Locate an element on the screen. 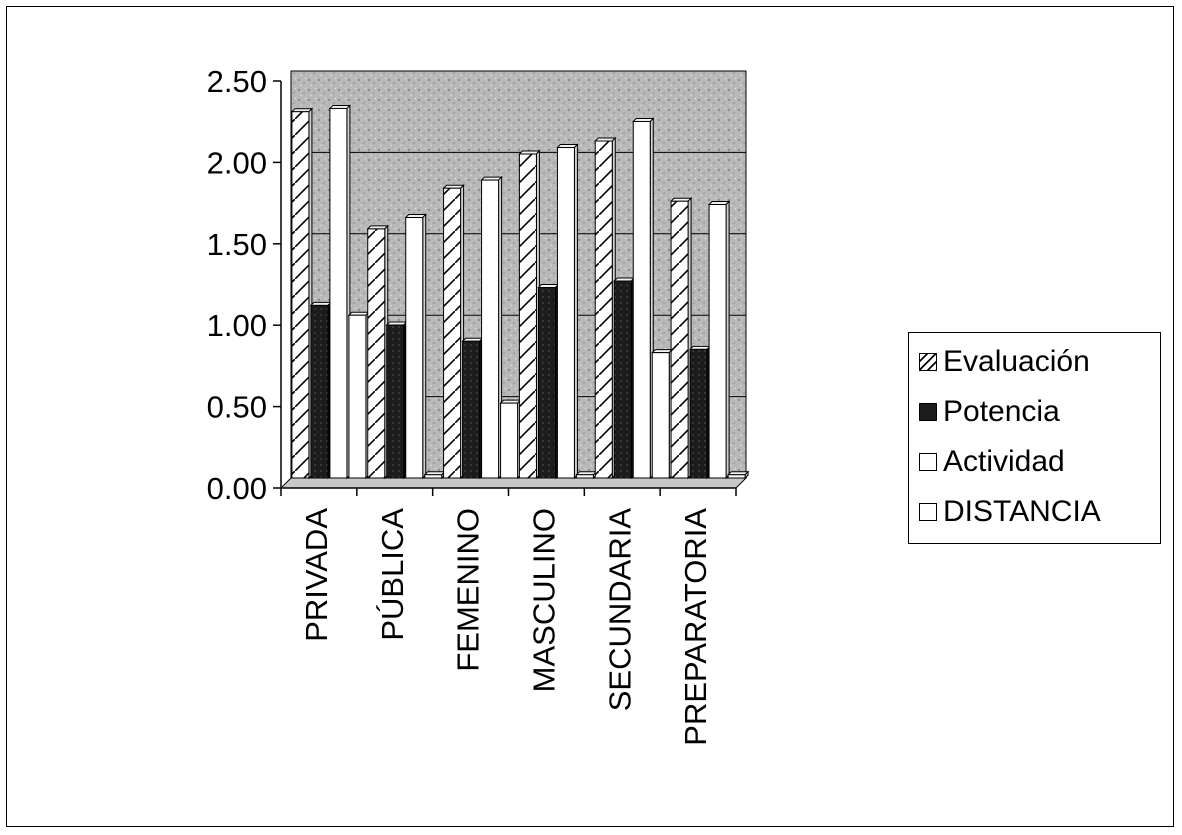 The height and width of the screenshot is (835, 1182). x-tick-label: SECUNDARIA is located at coordinates (619, 610).